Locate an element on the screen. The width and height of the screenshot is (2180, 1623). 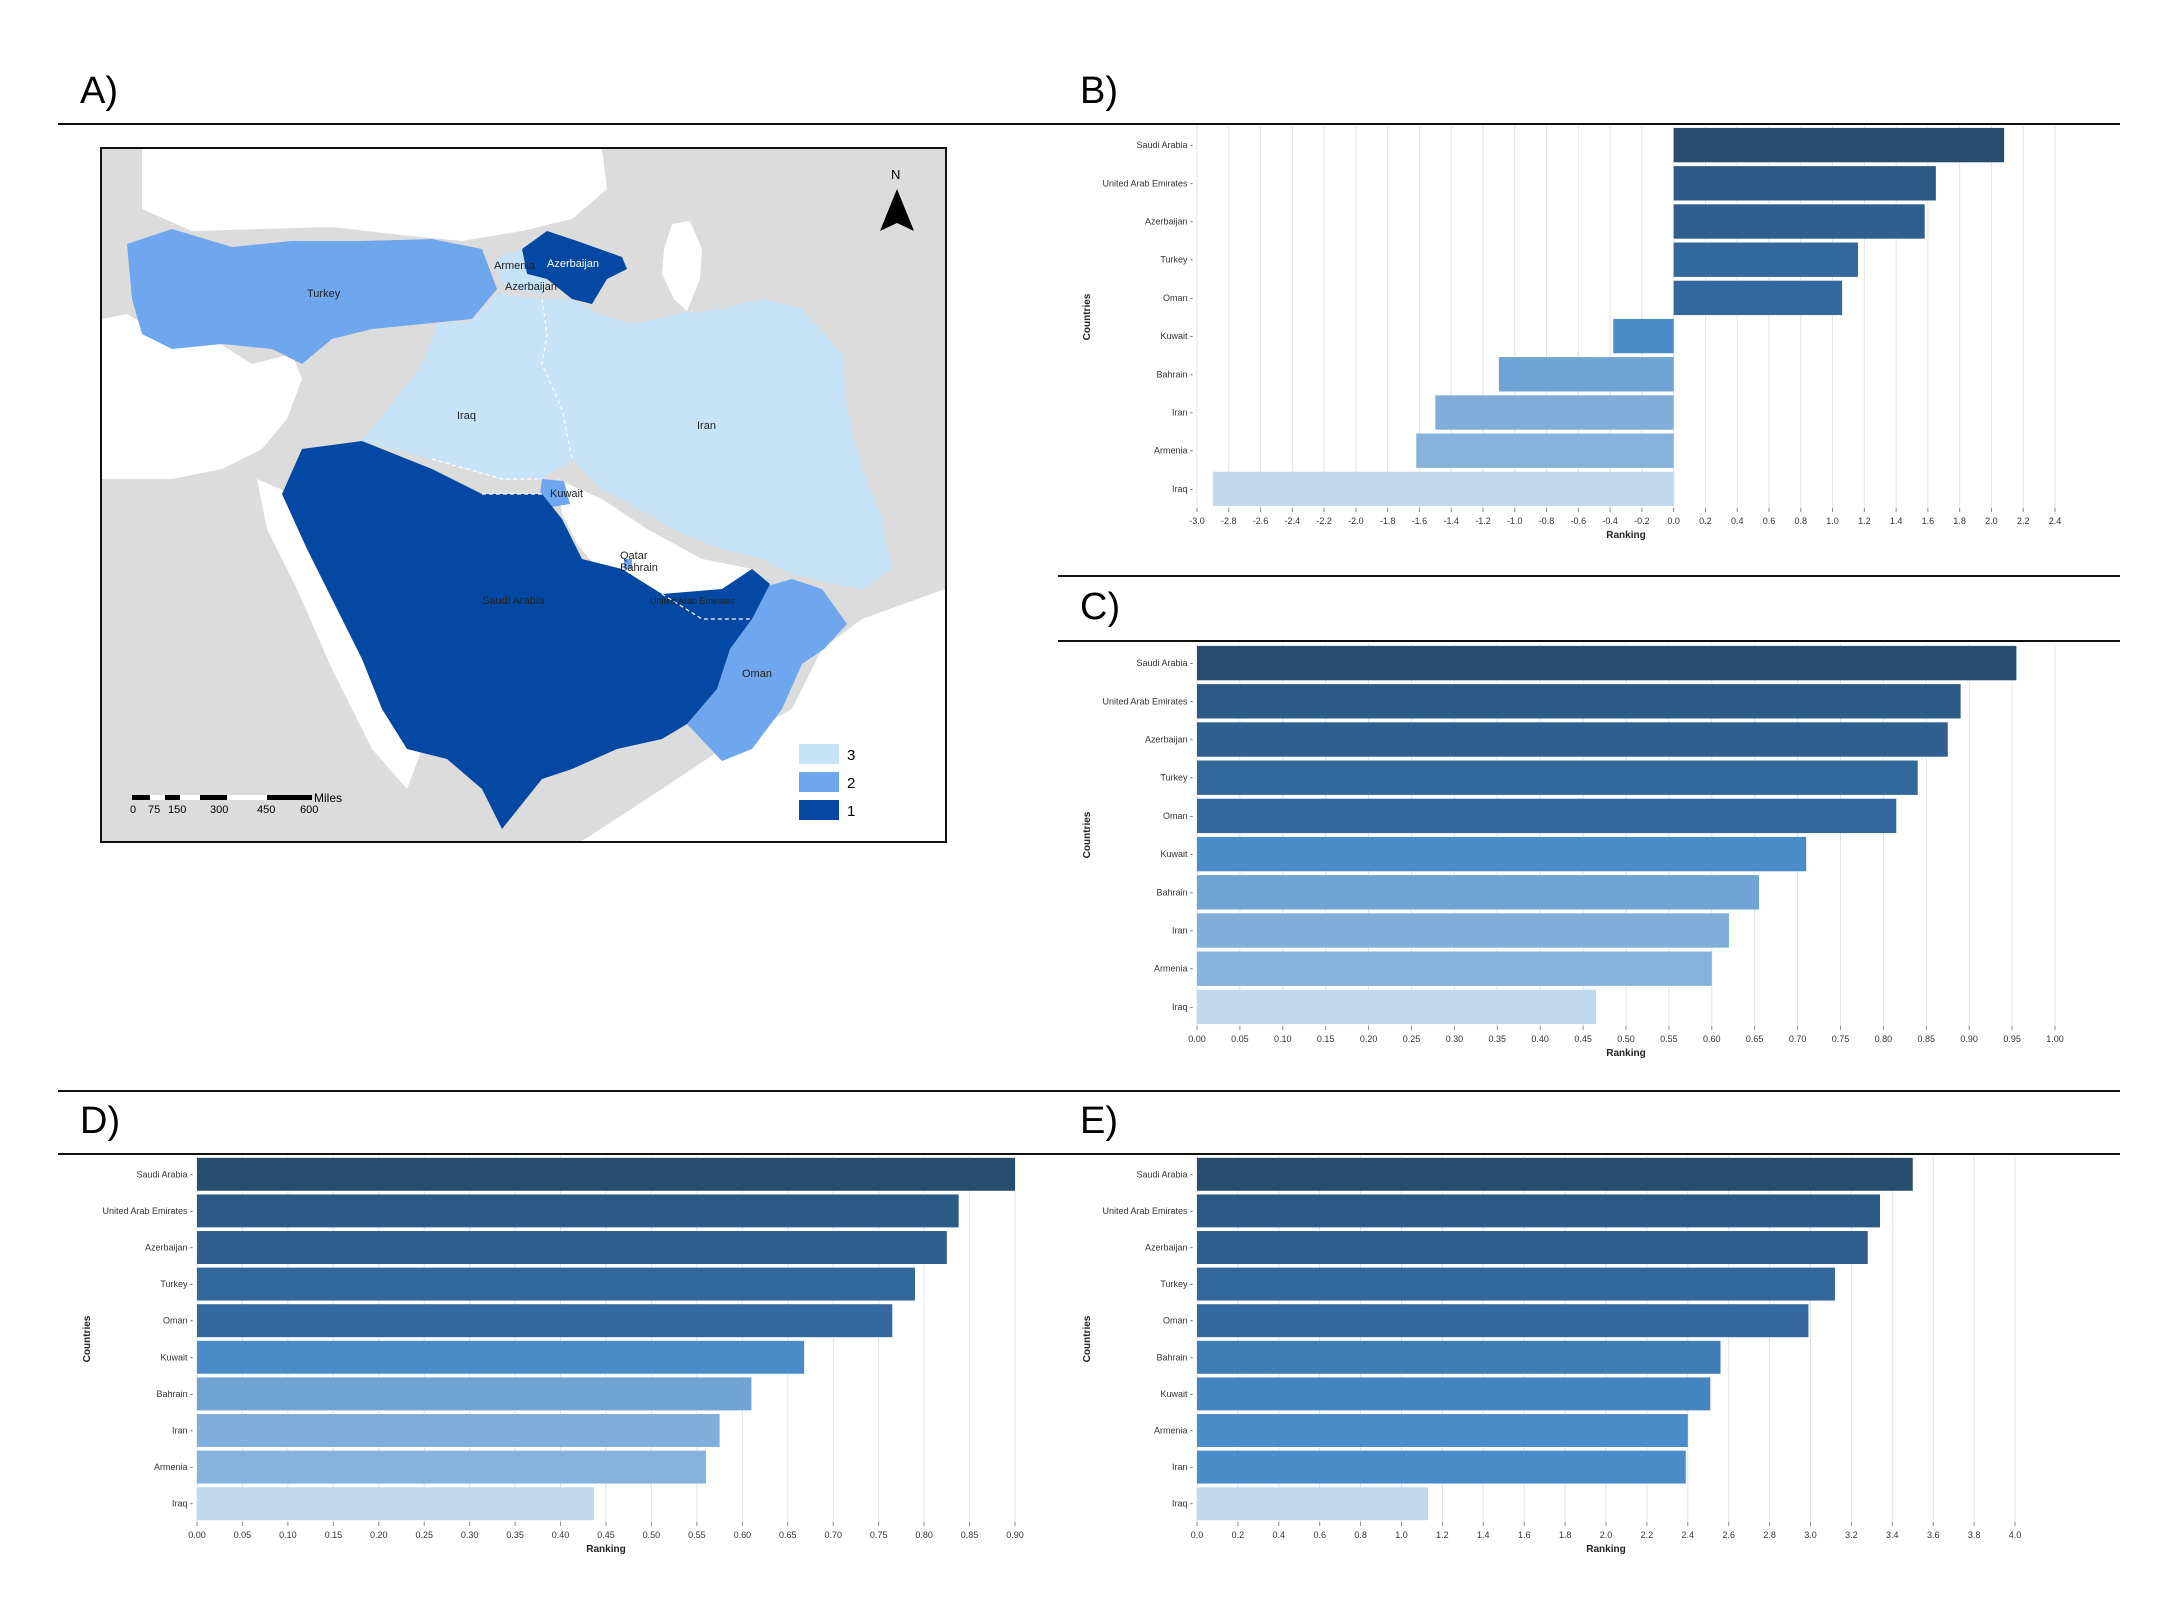
x-tick-label-b: -1.6 is located at coordinates (1420, 521).